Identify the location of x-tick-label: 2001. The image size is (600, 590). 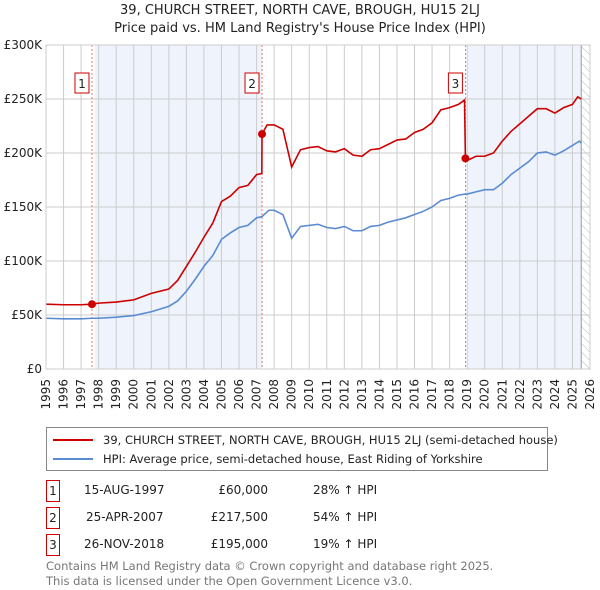
(151, 394).